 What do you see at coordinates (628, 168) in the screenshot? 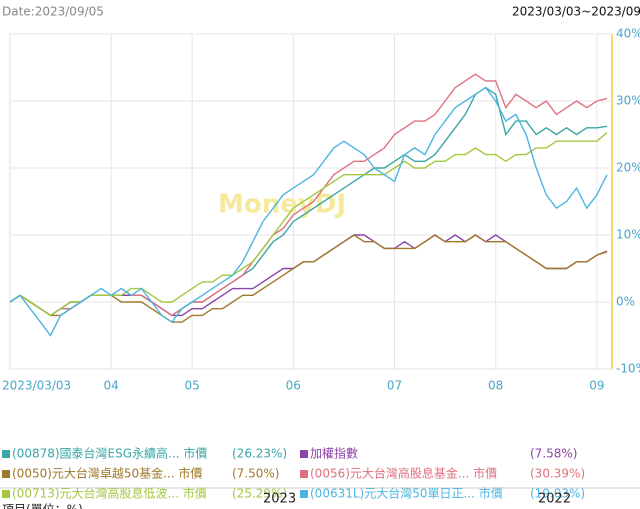
I see `y-tick-label: 20%` at bounding box center [628, 168].